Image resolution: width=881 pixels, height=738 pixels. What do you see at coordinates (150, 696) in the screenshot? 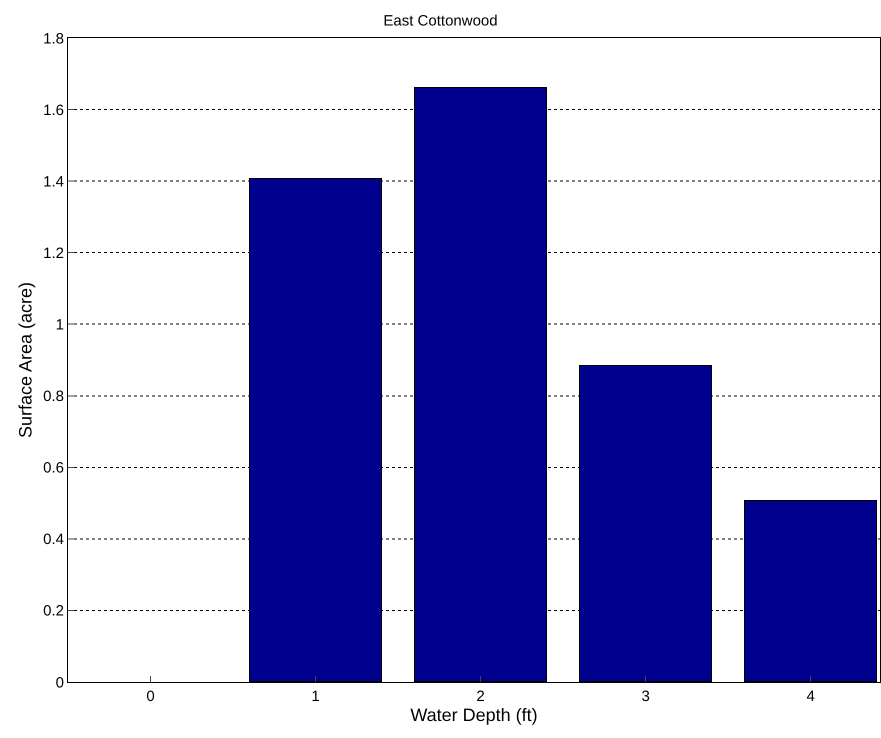
I see `x-tick-label: 0` at bounding box center [150, 696].